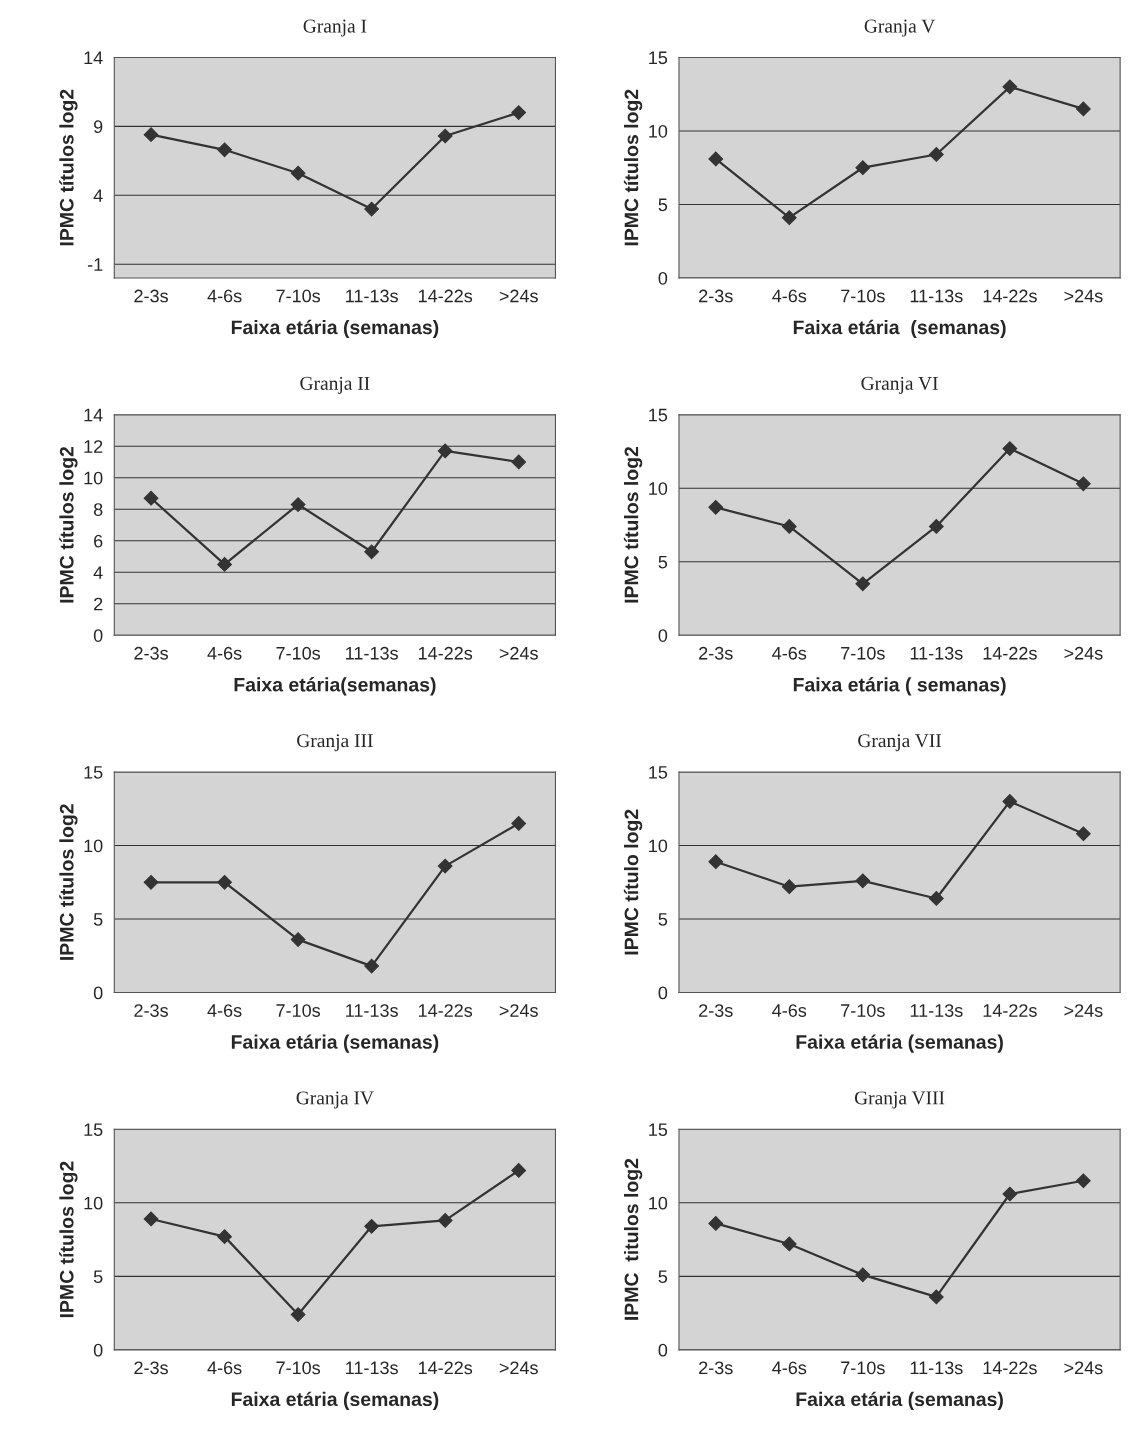  What do you see at coordinates (95, 264) in the screenshot?
I see `y-tick-label: -1` at bounding box center [95, 264].